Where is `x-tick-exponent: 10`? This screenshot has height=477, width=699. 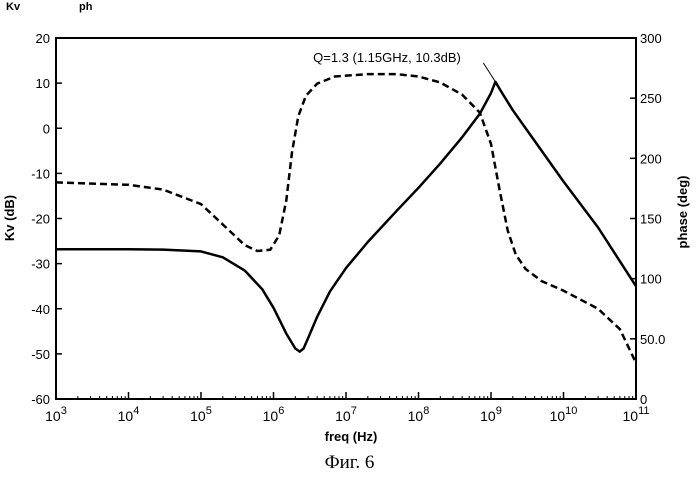 x-tick-exponent: 10 is located at coordinates (571, 411).